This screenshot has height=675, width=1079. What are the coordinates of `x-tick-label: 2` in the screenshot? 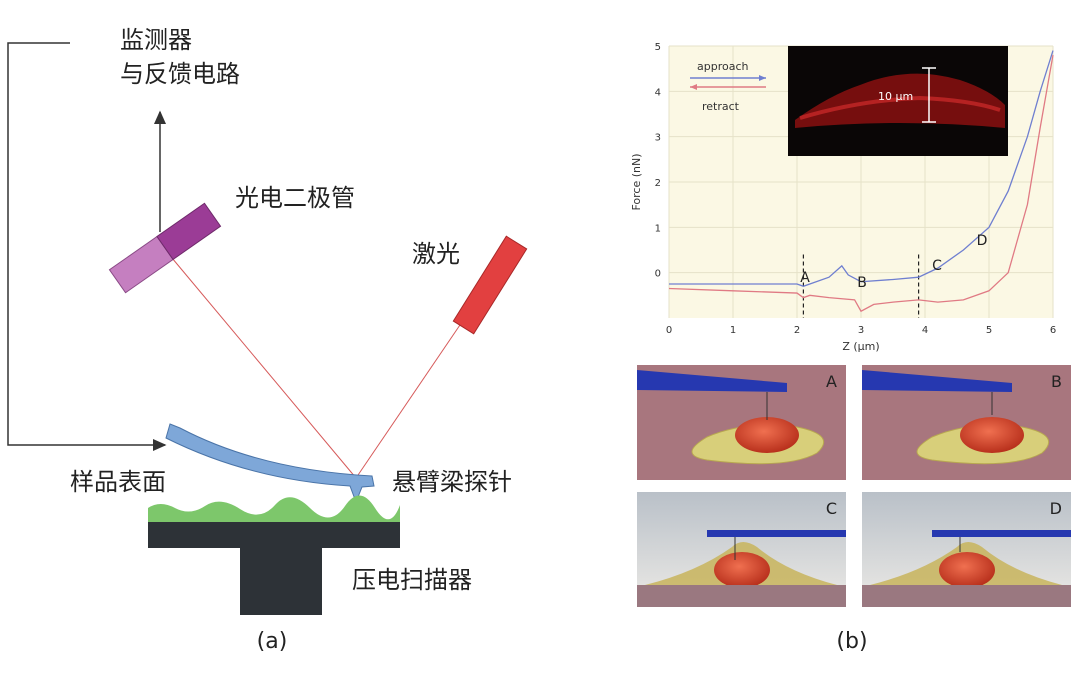 It's located at (797, 330).